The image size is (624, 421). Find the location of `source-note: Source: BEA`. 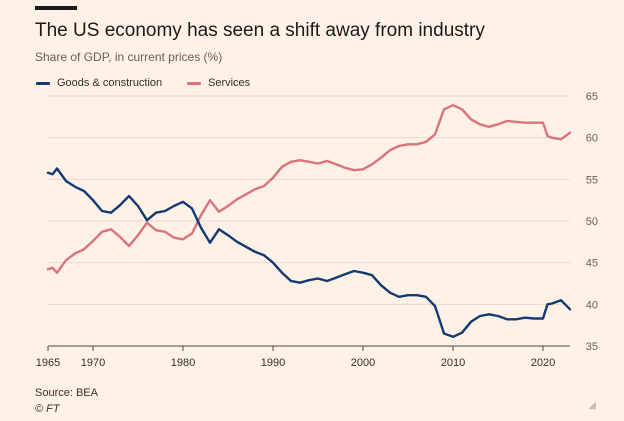

source-note: Source: BEA is located at coordinates (66, 393).